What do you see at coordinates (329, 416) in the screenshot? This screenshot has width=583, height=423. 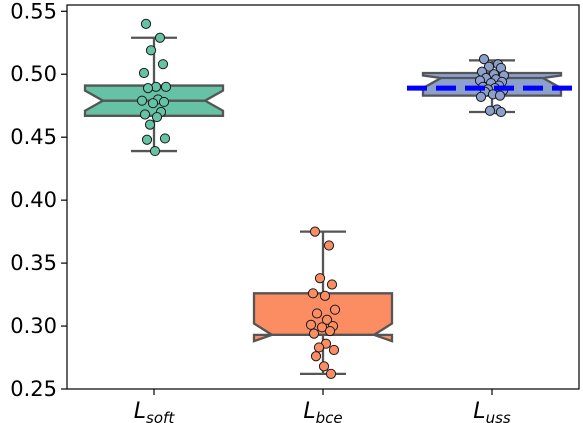 I see `category-subscript: bce` at bounding box center [329, 416].